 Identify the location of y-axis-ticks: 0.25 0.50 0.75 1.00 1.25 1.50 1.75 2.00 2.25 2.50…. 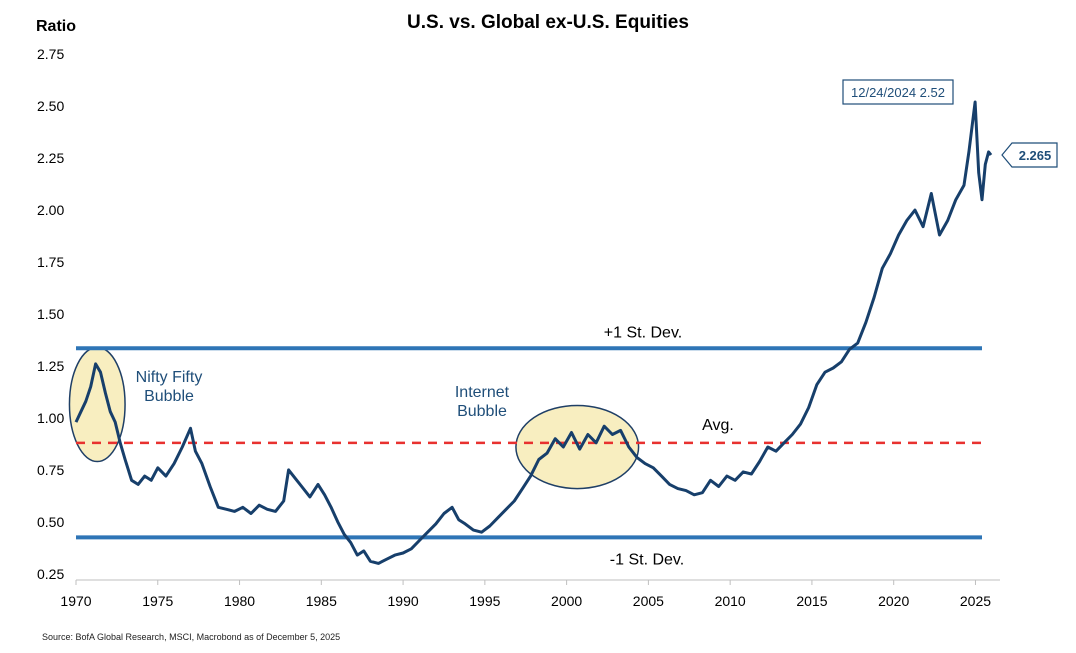
(50, 314).